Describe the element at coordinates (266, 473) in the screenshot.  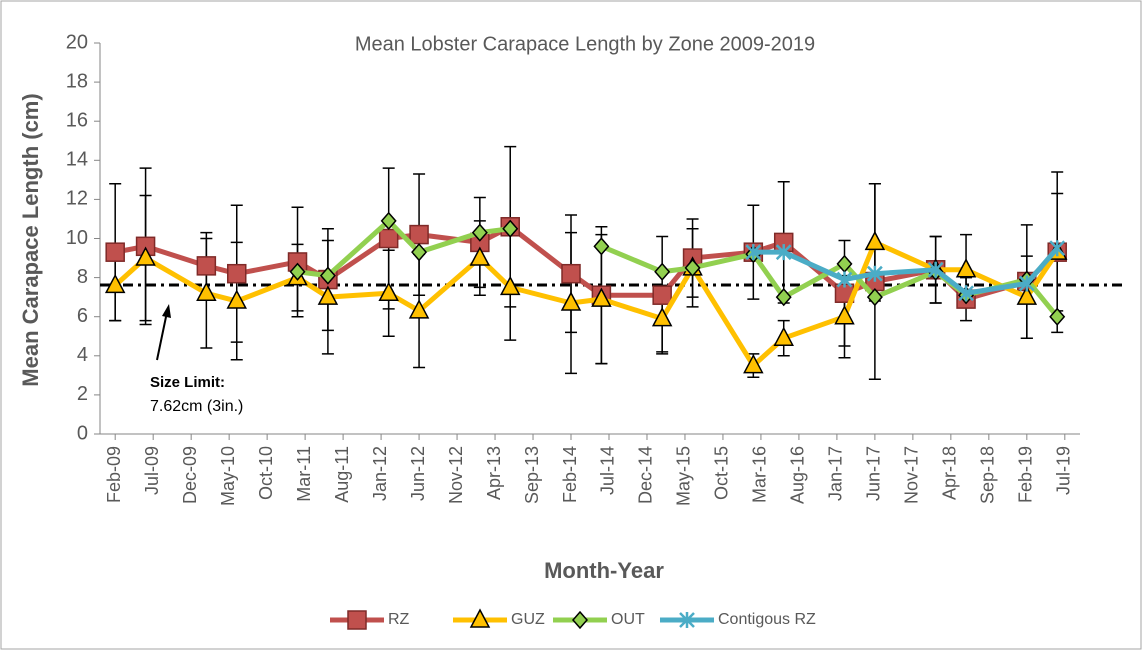
I see `x-tick-label: Oct-10` at that location.